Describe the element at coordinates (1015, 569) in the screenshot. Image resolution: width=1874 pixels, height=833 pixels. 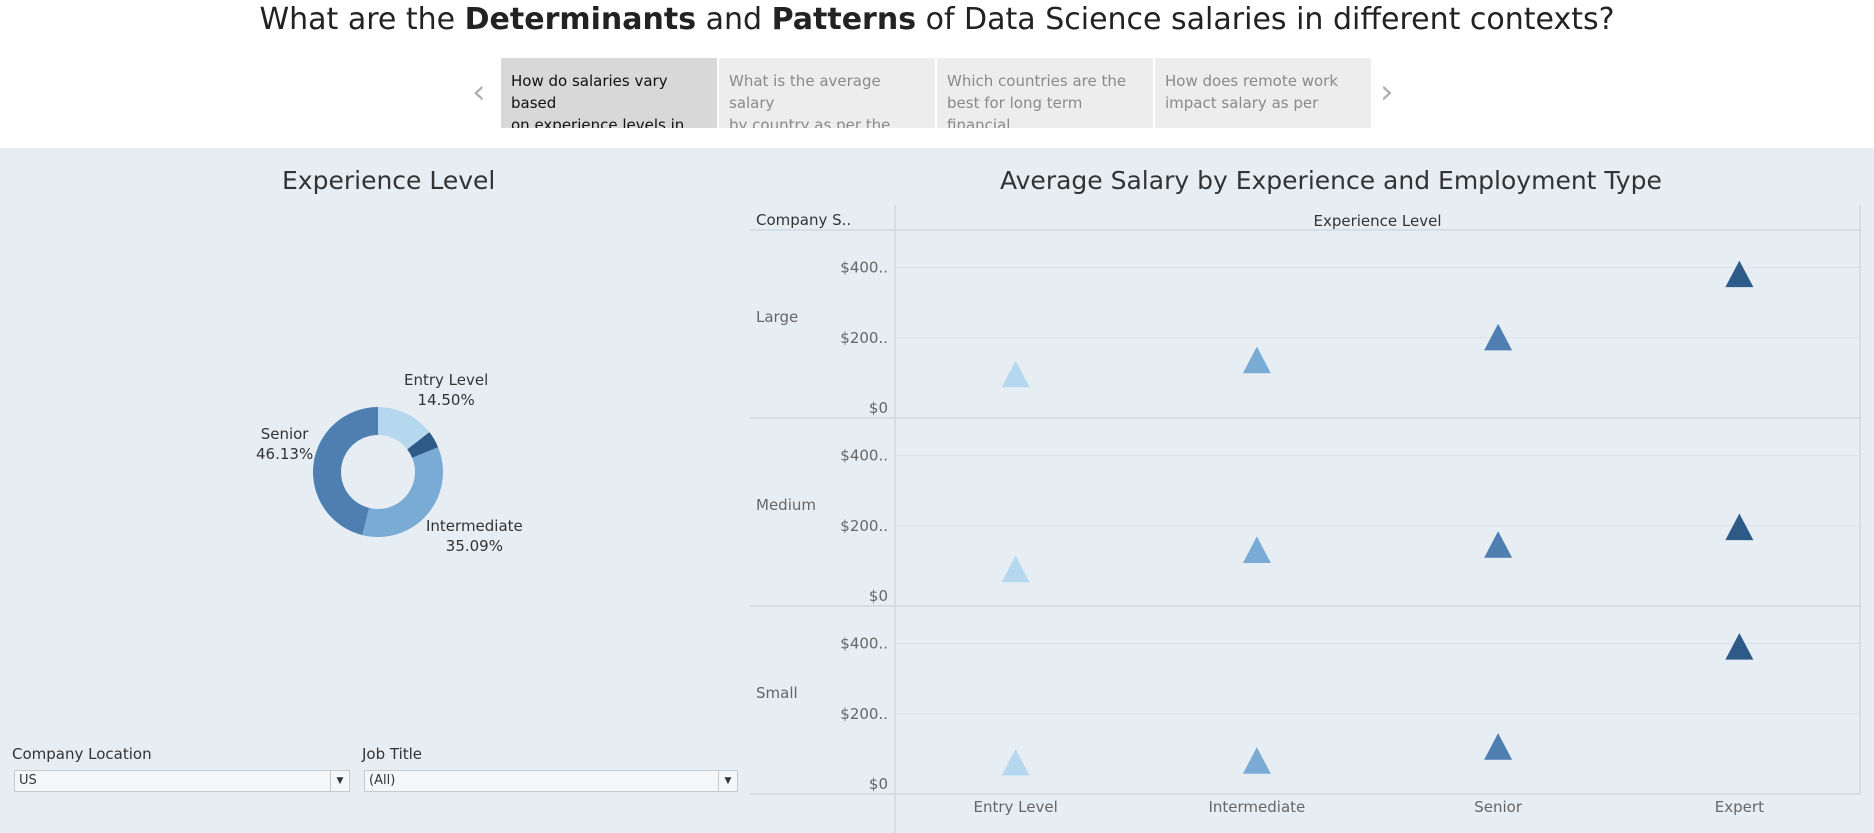
I see `triangle-marker-medium-entry-level` at that location.